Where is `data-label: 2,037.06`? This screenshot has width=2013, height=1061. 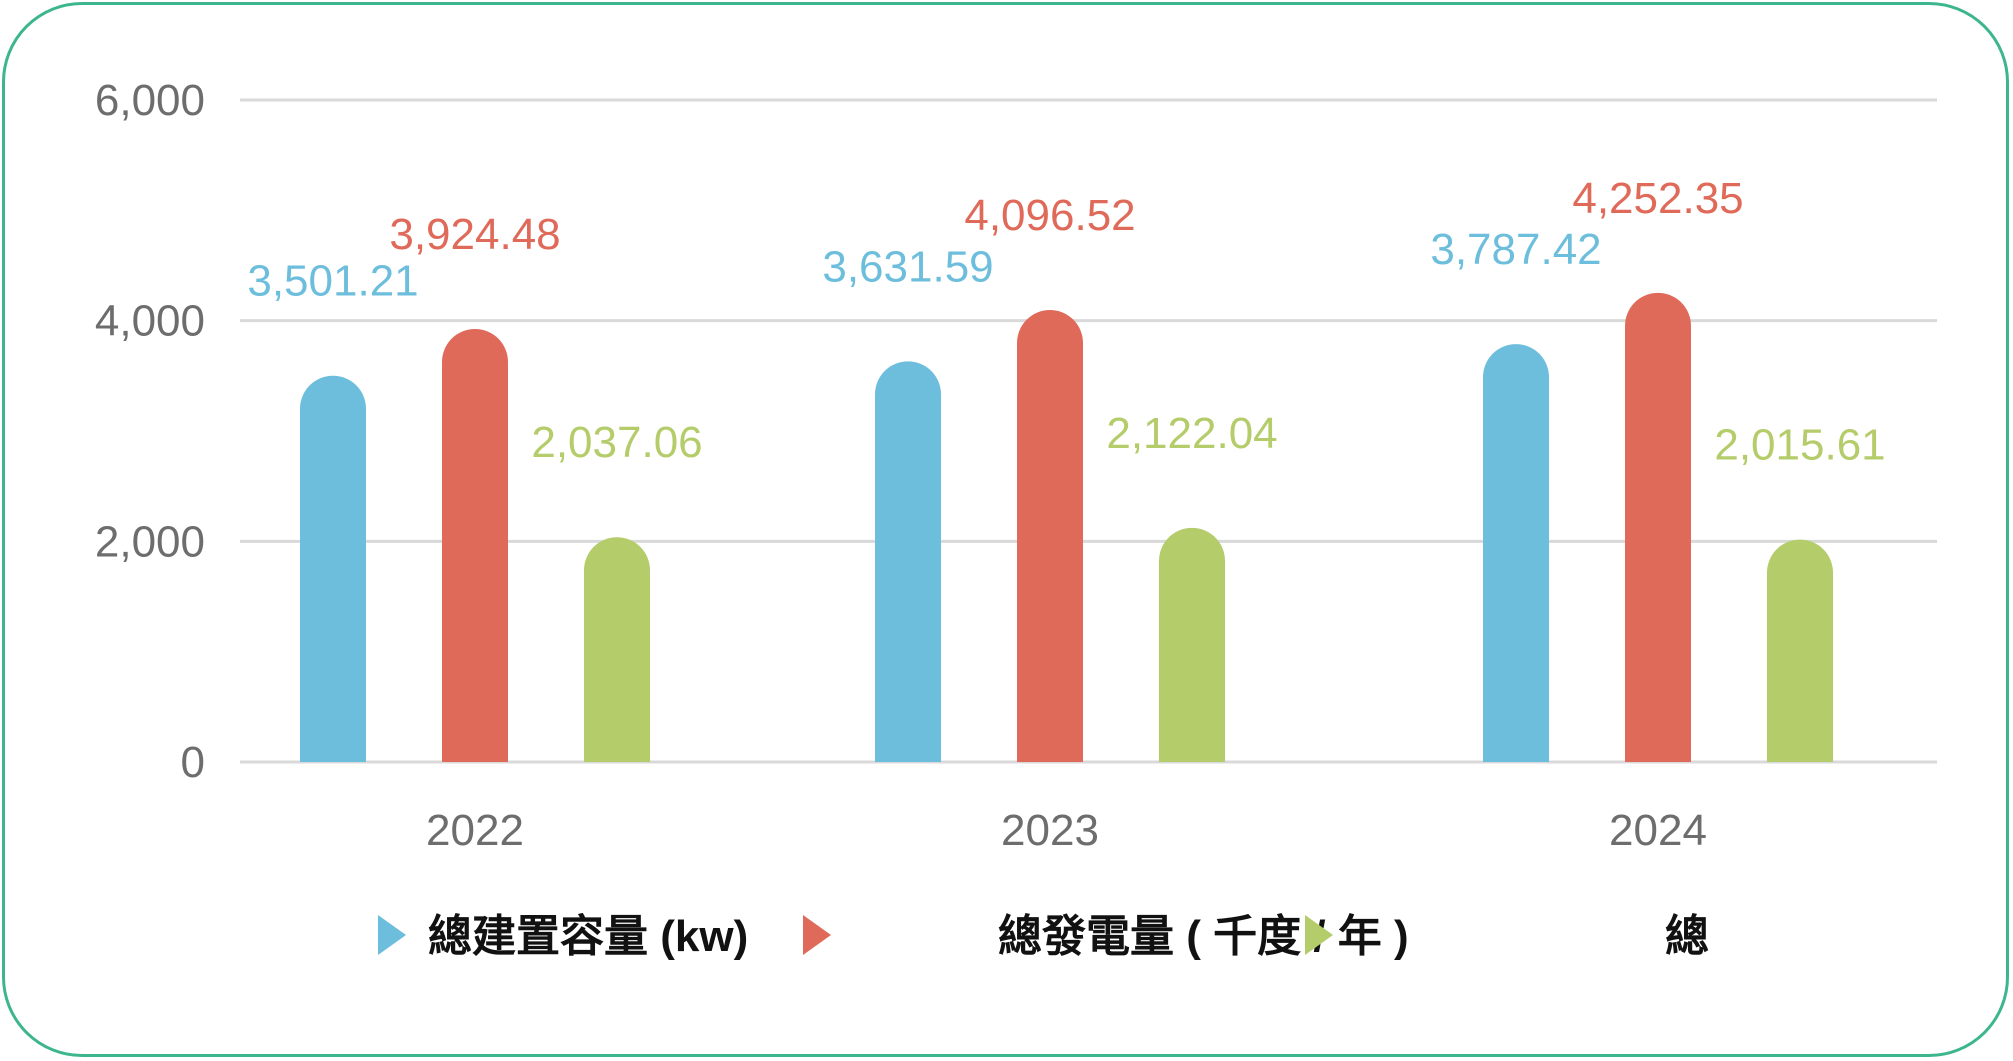
data-label: 2,037.06 is located at coordinates (616, 442).